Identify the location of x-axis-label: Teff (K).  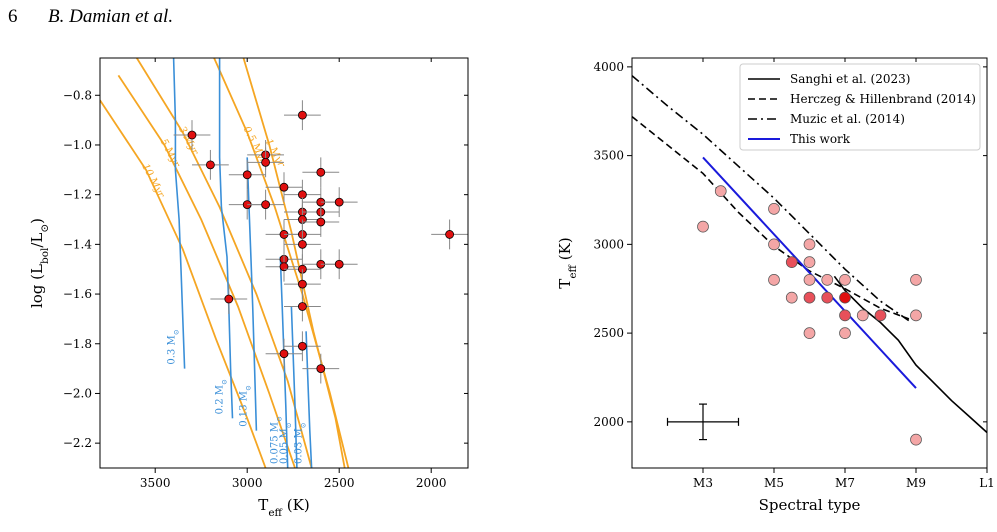
(283, 507).